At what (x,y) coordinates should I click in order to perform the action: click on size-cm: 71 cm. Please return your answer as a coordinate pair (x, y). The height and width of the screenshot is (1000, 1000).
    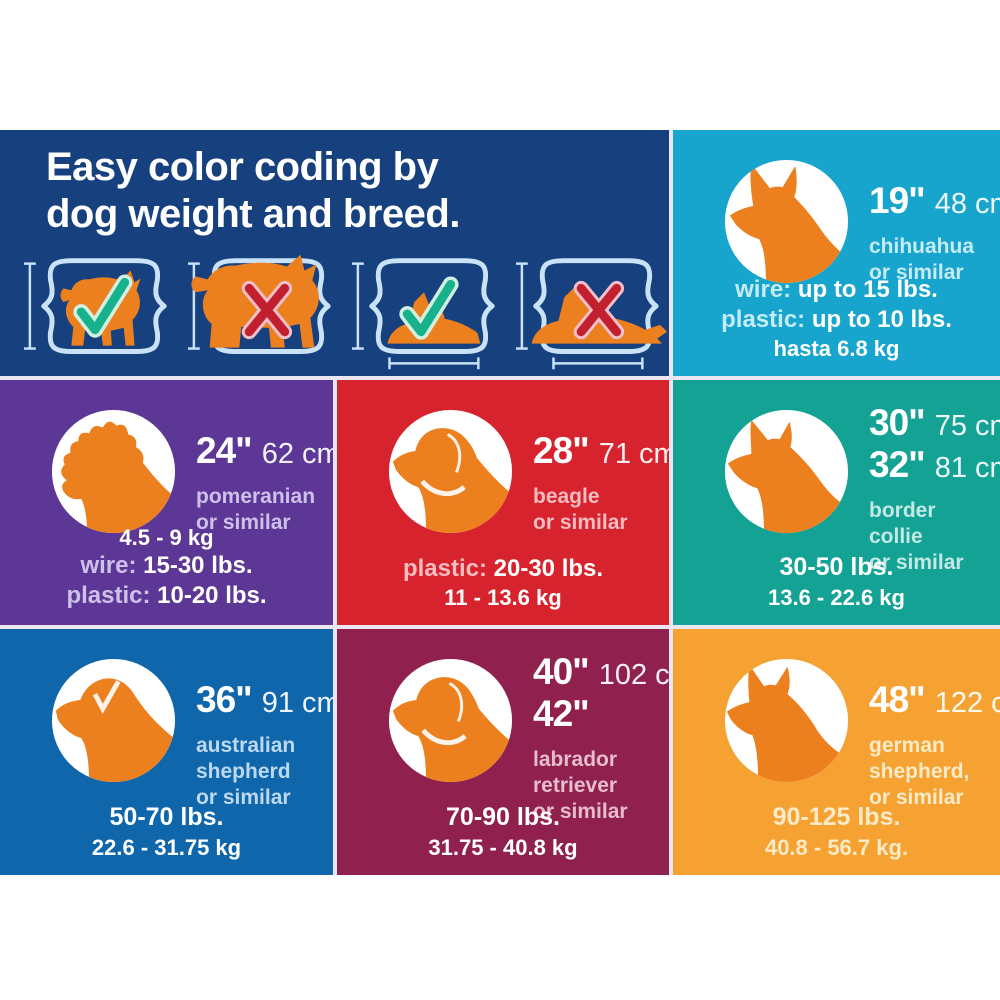
    Looking at the image, I should click on (633, 454).